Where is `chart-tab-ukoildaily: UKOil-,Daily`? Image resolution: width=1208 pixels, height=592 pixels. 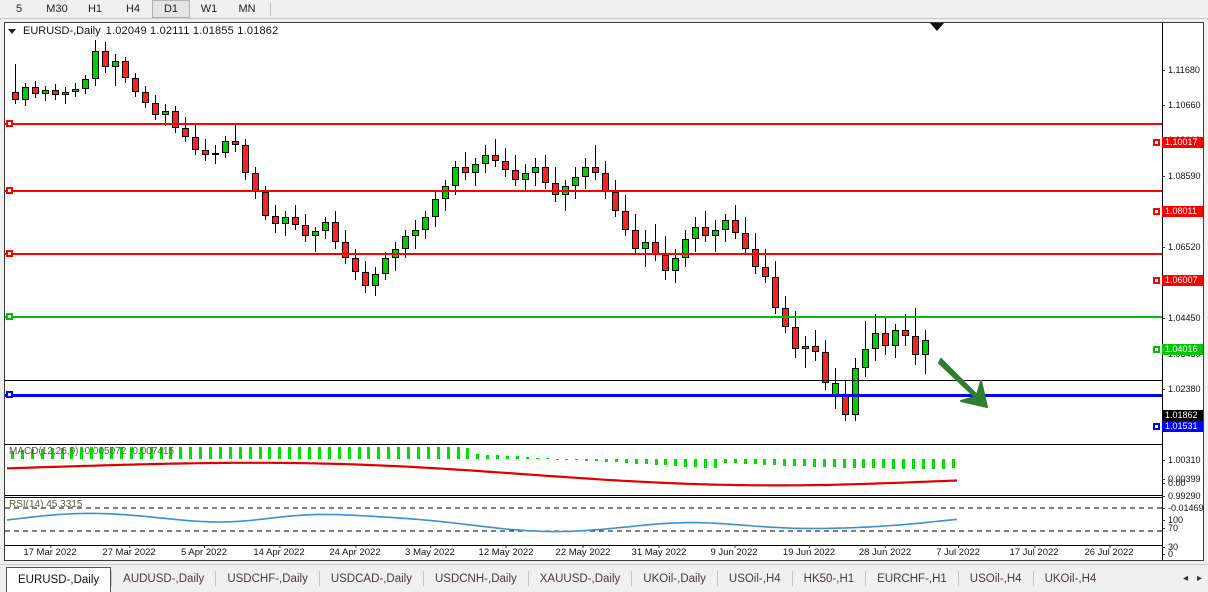 chart-tab-ukoildaily: UKOil-,Daily is located at coordinates (674, 578).